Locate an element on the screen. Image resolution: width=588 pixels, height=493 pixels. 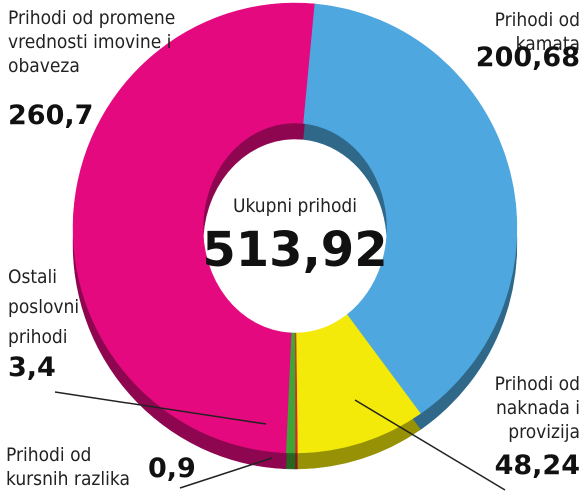
value-label: 3,4 is located at coordinates (32, 367).